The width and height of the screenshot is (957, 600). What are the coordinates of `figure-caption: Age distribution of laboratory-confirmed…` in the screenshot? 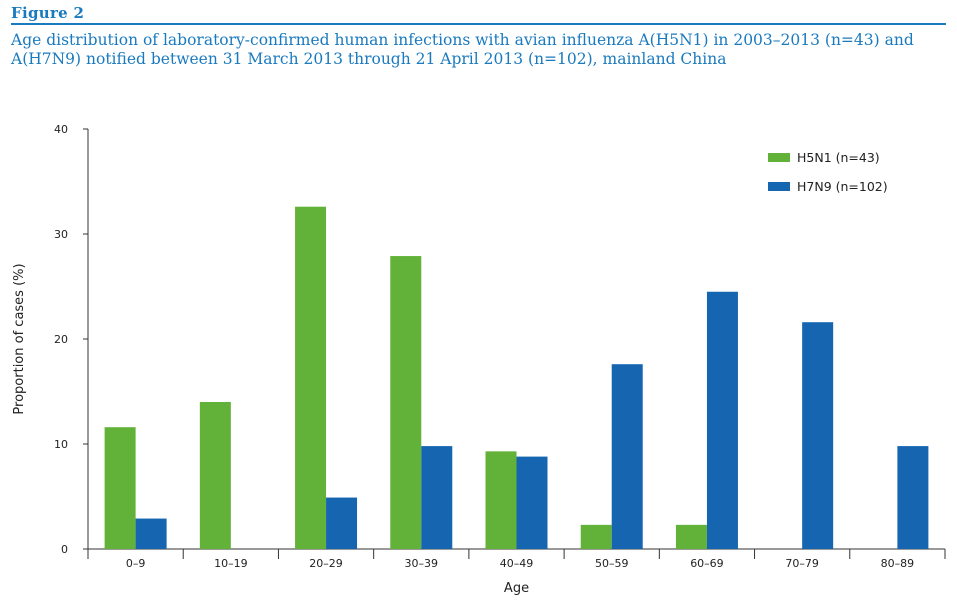 It's located at (462, 49).